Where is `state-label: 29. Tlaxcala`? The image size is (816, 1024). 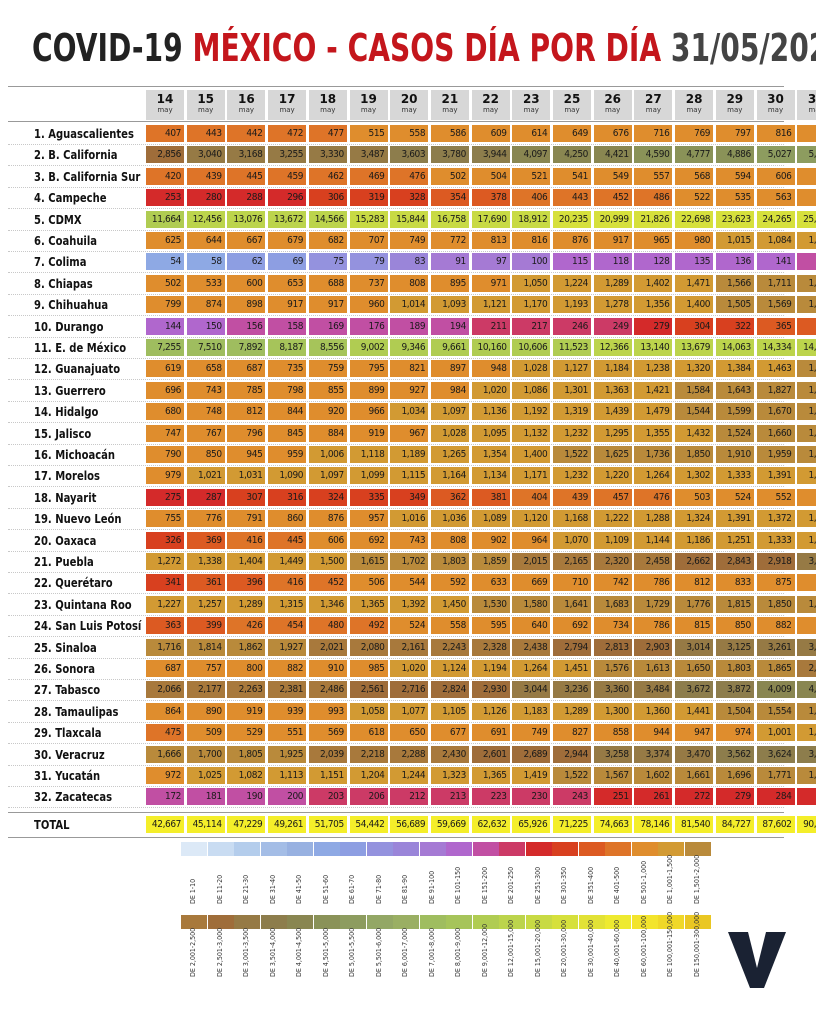
state-label: 29. Tlaxcala is located at coordinates (68, 733).